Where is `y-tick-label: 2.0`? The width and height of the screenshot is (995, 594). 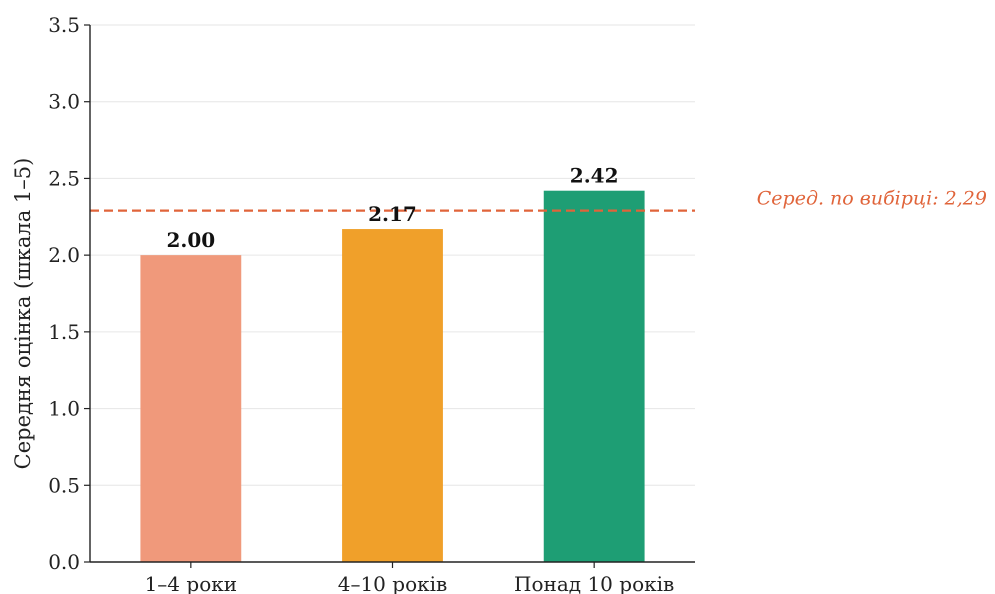
y-tick-label: 2.0 is located at coordinates (64, 255).